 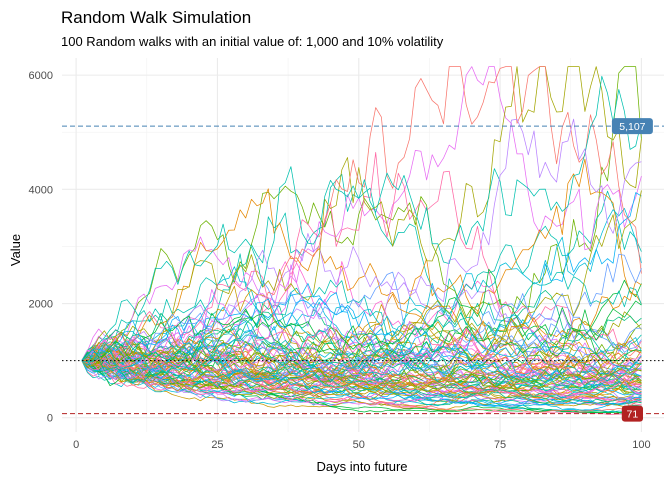 What do you see at coordinates (41, 76) in the screenshot?
I see `y-tick-label: 6000` at bounding box center [41, 76].